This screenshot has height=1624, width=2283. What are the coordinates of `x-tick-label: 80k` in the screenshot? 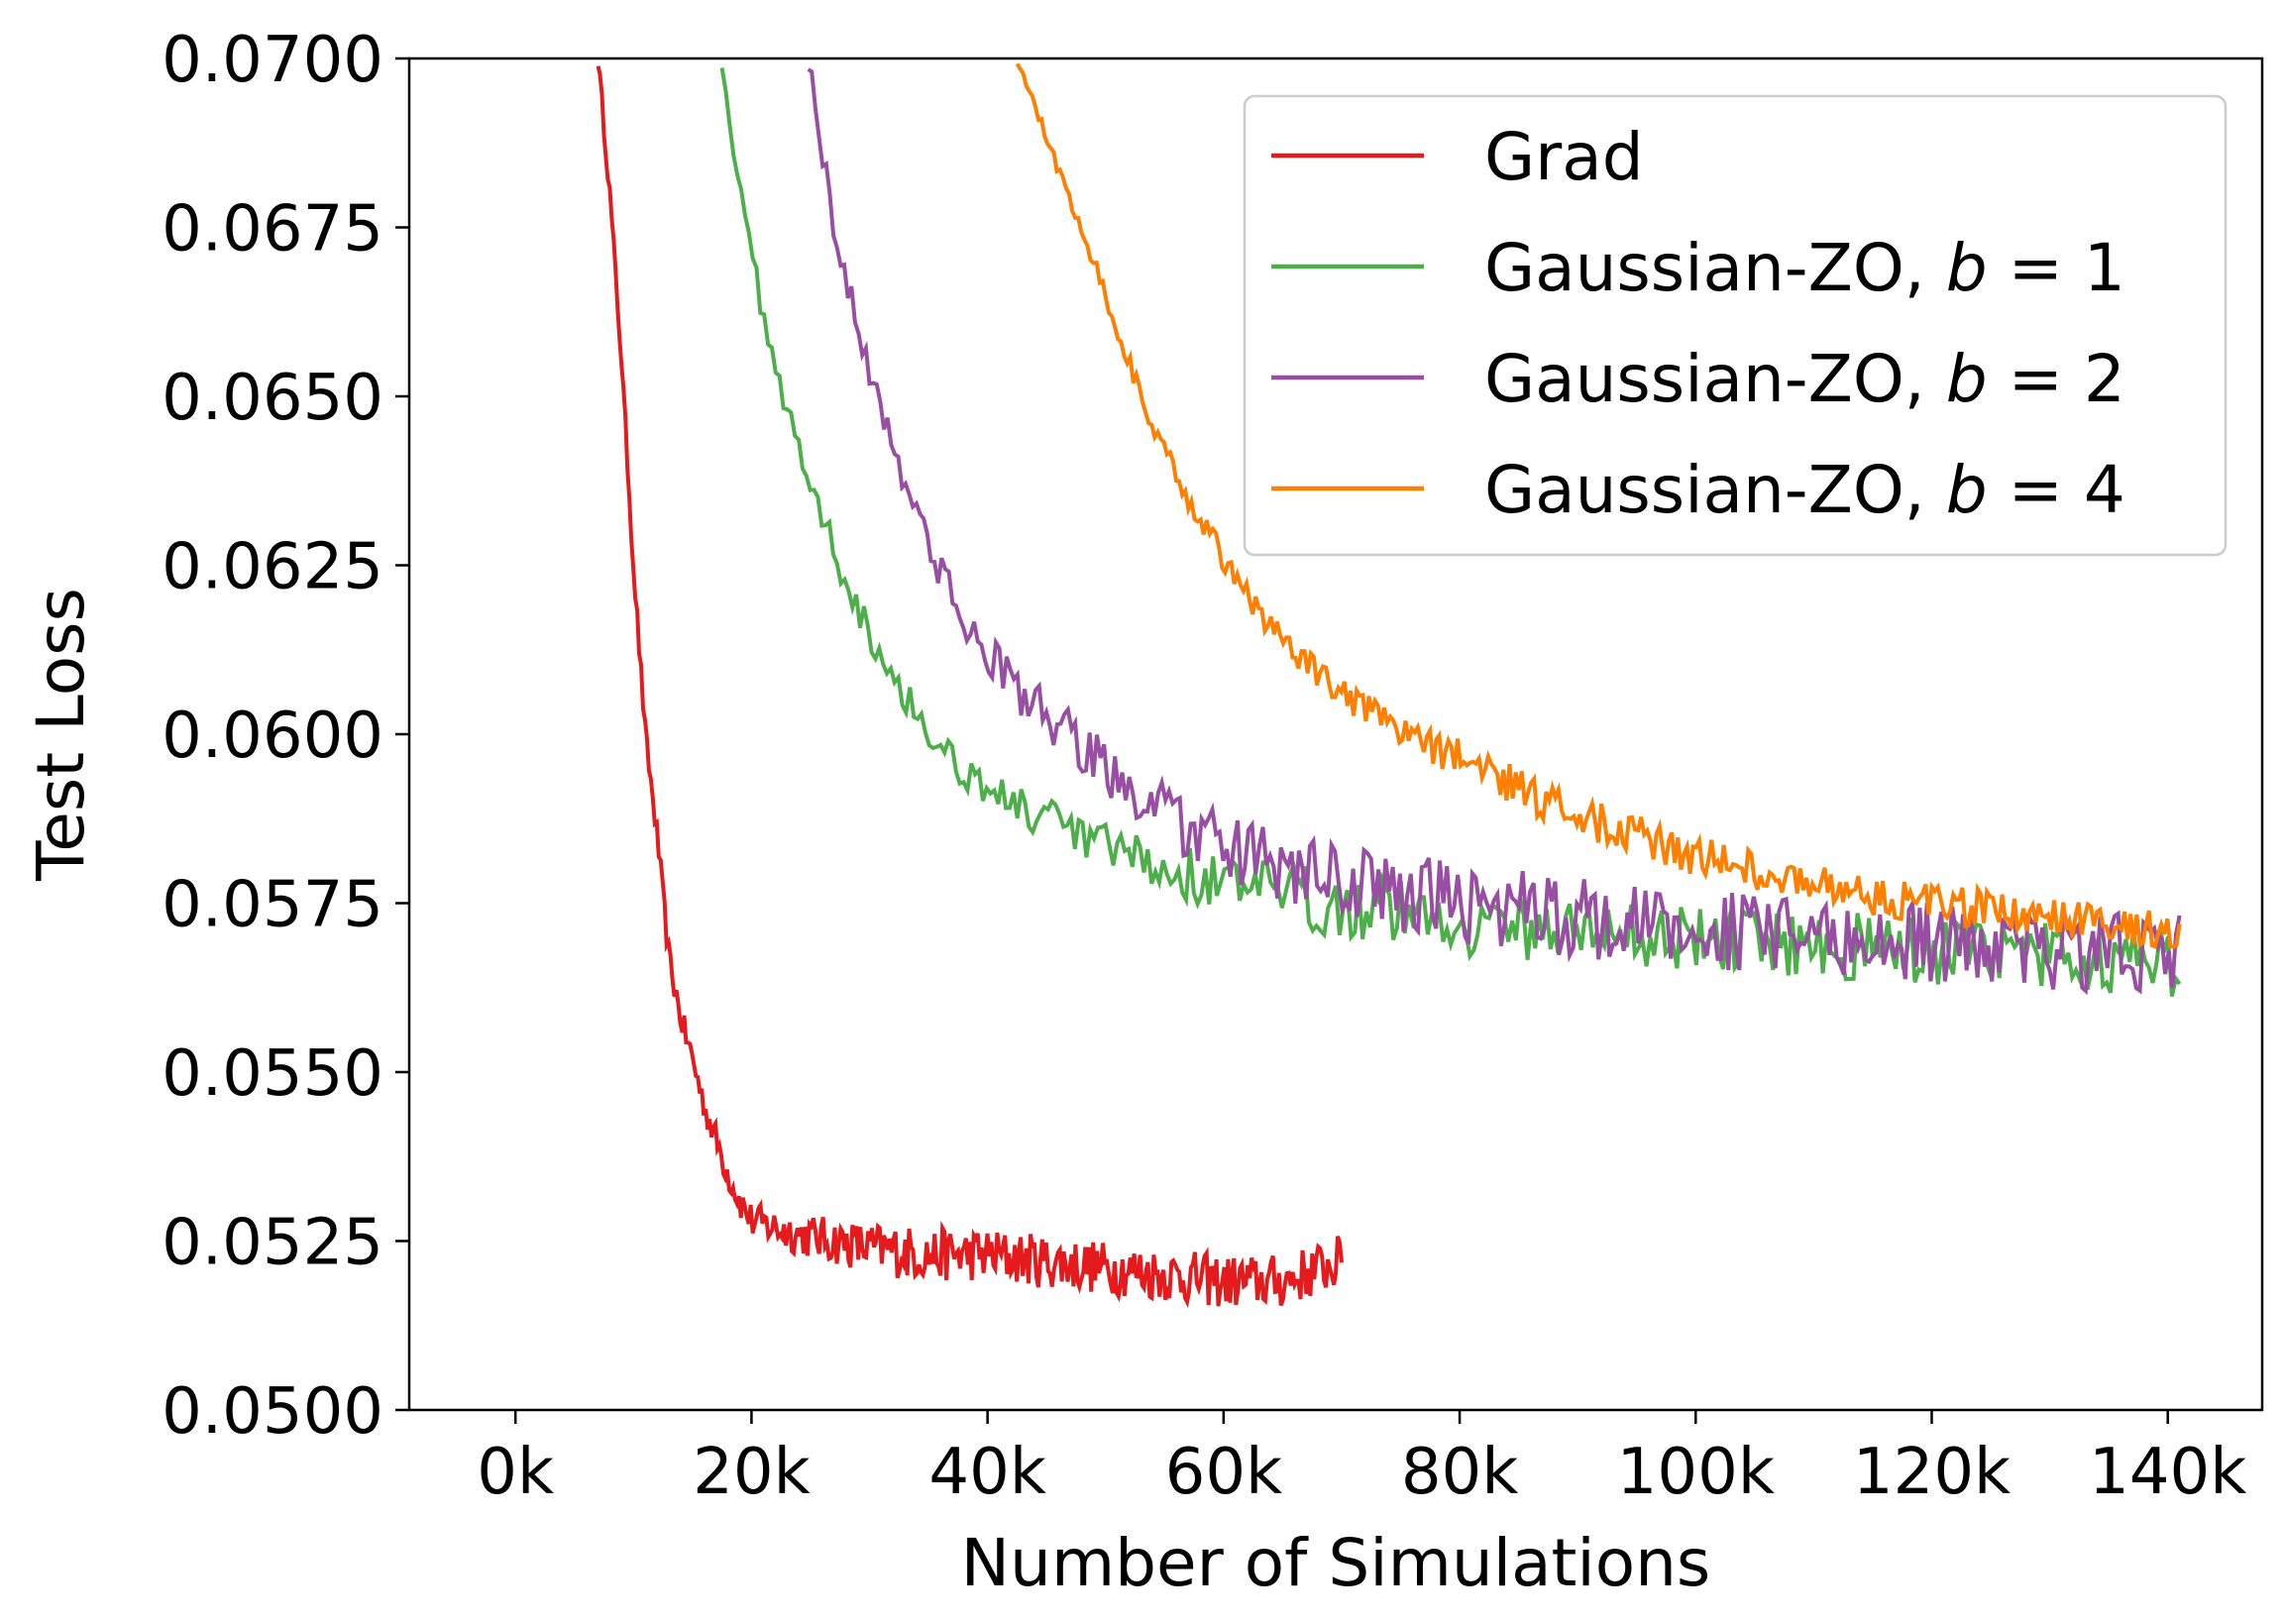 It's located at (1460, 1472).